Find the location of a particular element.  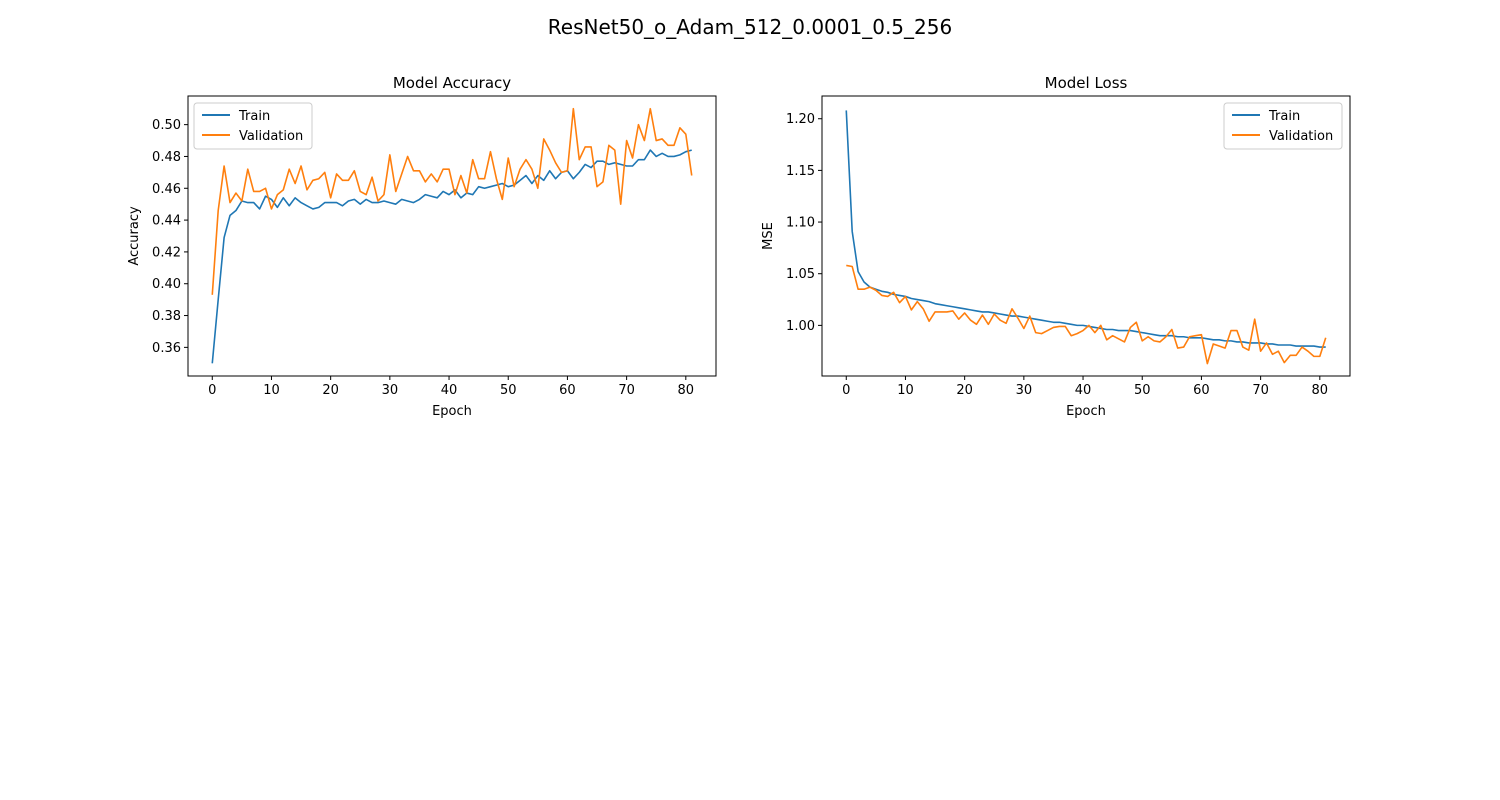

loss-legend: Train Validation is located at coordinates (1283, 126).